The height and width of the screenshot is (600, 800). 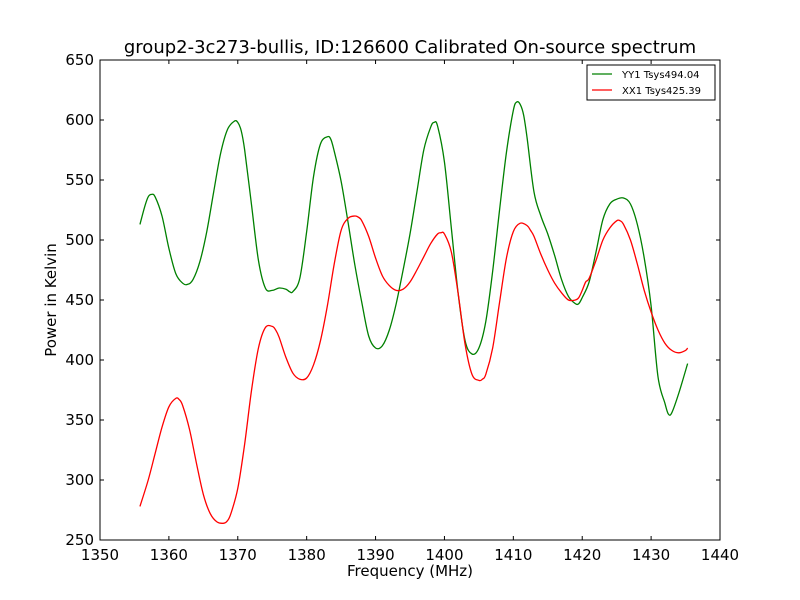 I want to click on y-tick-label: 350, so click(x=79, y=420).